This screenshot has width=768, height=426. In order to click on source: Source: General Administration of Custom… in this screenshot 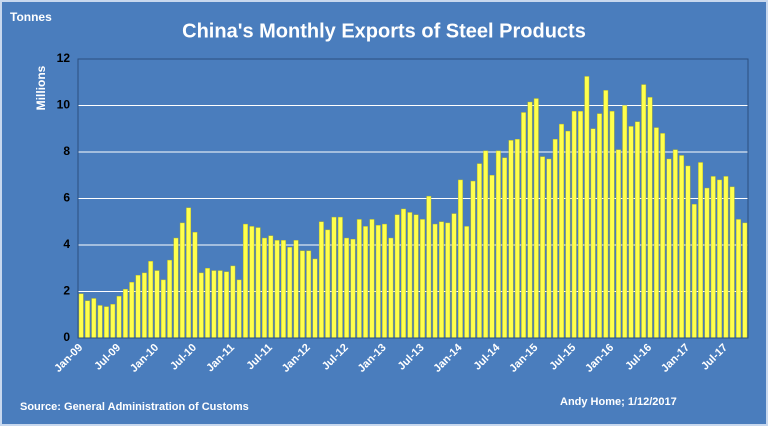, I will do `click(134, 407)`.